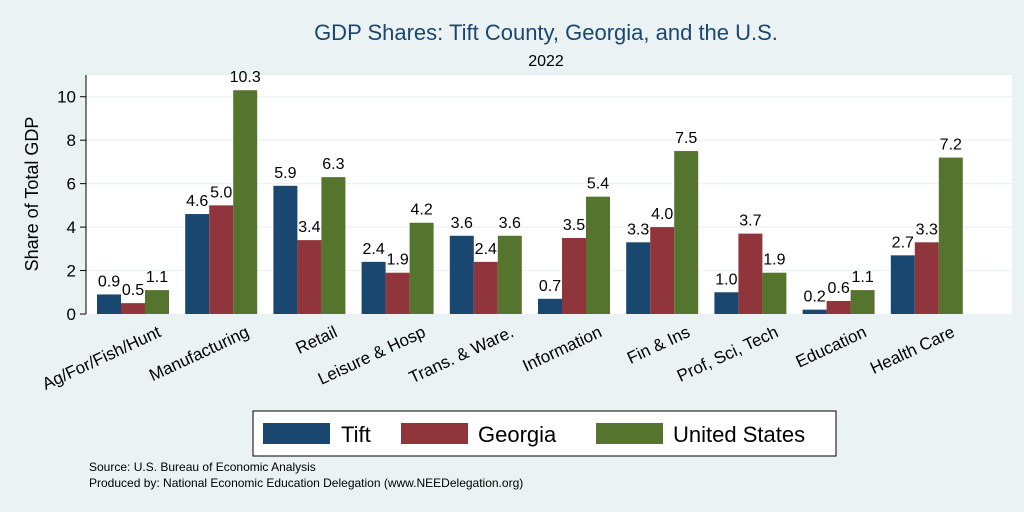  What do you see at coordinates (726, 279) in the screenshot?
I see `bar-value-label: 1.0` at bounding box center [726, 279].